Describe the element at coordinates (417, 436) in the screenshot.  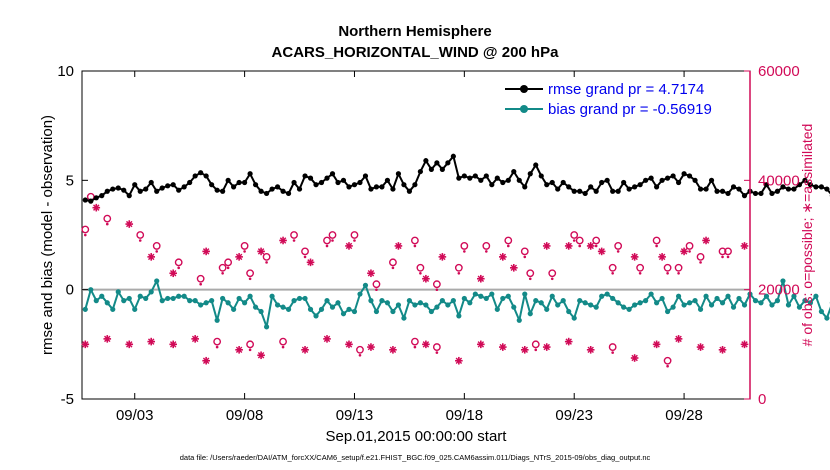
I see `x-axis-label: Sep.01,2015 00:00:00 start` at that location.